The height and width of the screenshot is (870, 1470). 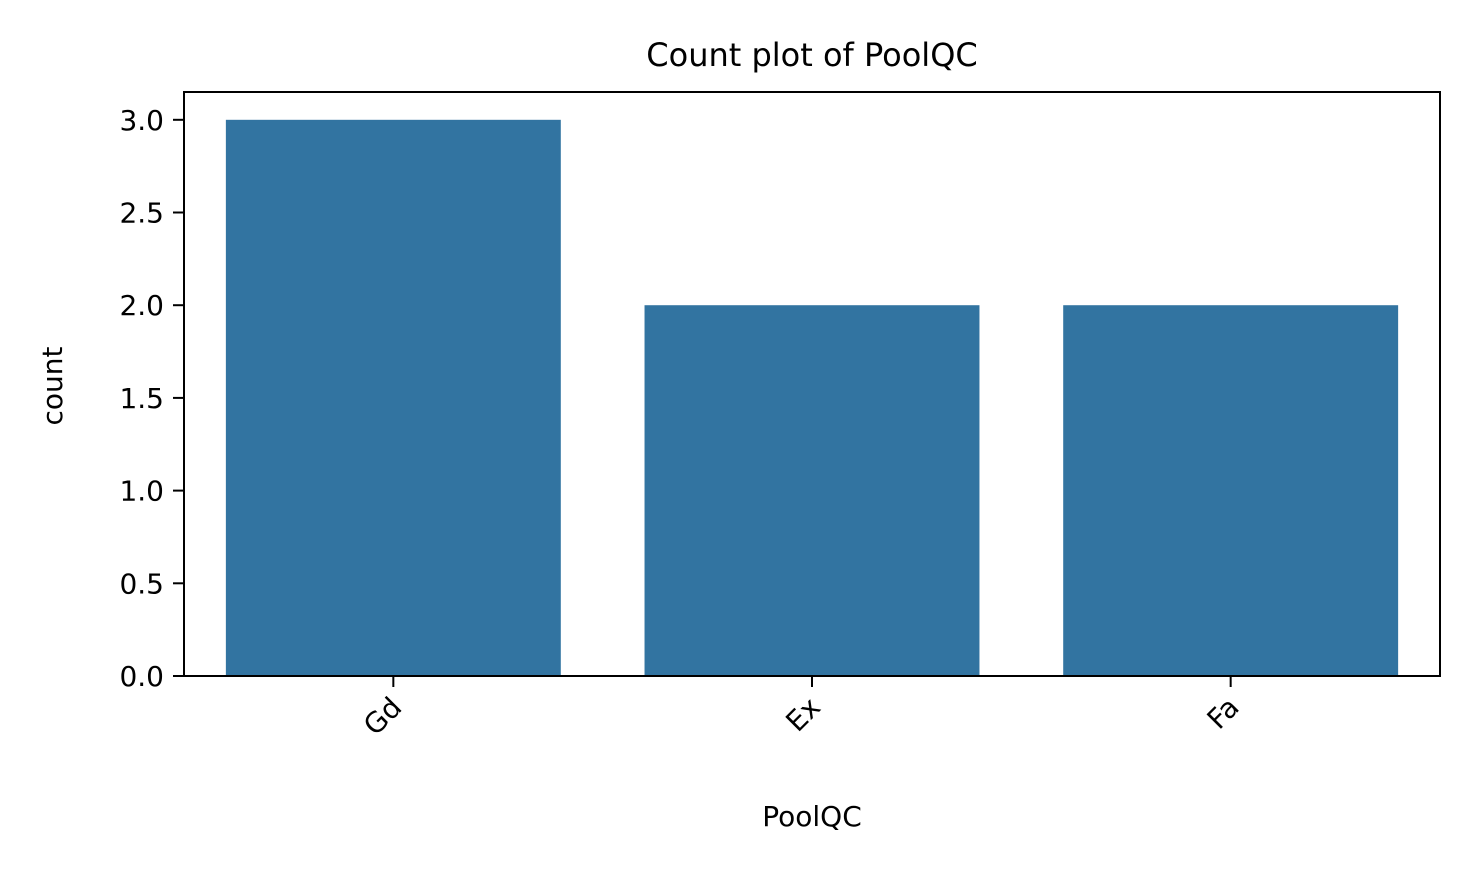 What do you see at coordinates (382, 716) in the screenshot?
I see `x-tick-label: Gd` at bounding box center [382, 716].